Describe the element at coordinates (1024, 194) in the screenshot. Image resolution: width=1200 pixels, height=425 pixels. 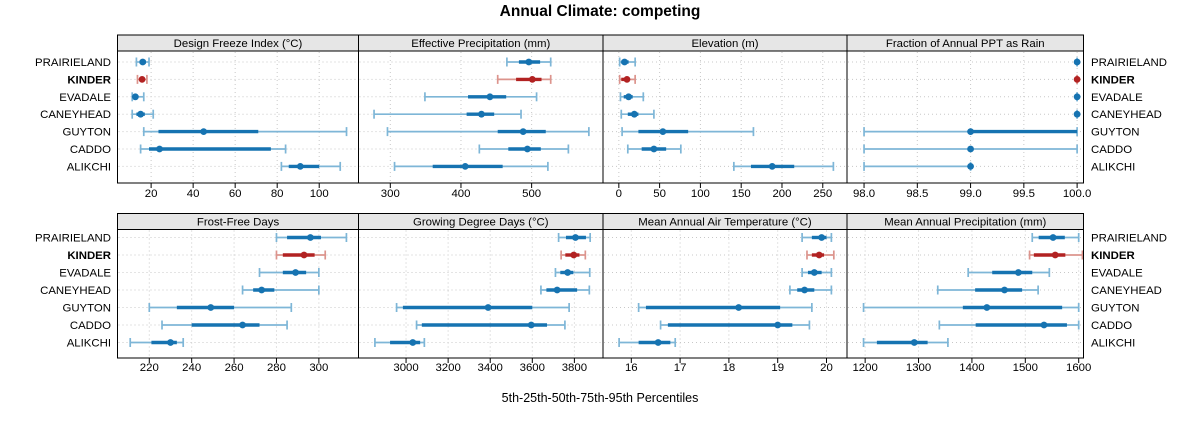
I see `axis-tick-label: 99.5` at that location.